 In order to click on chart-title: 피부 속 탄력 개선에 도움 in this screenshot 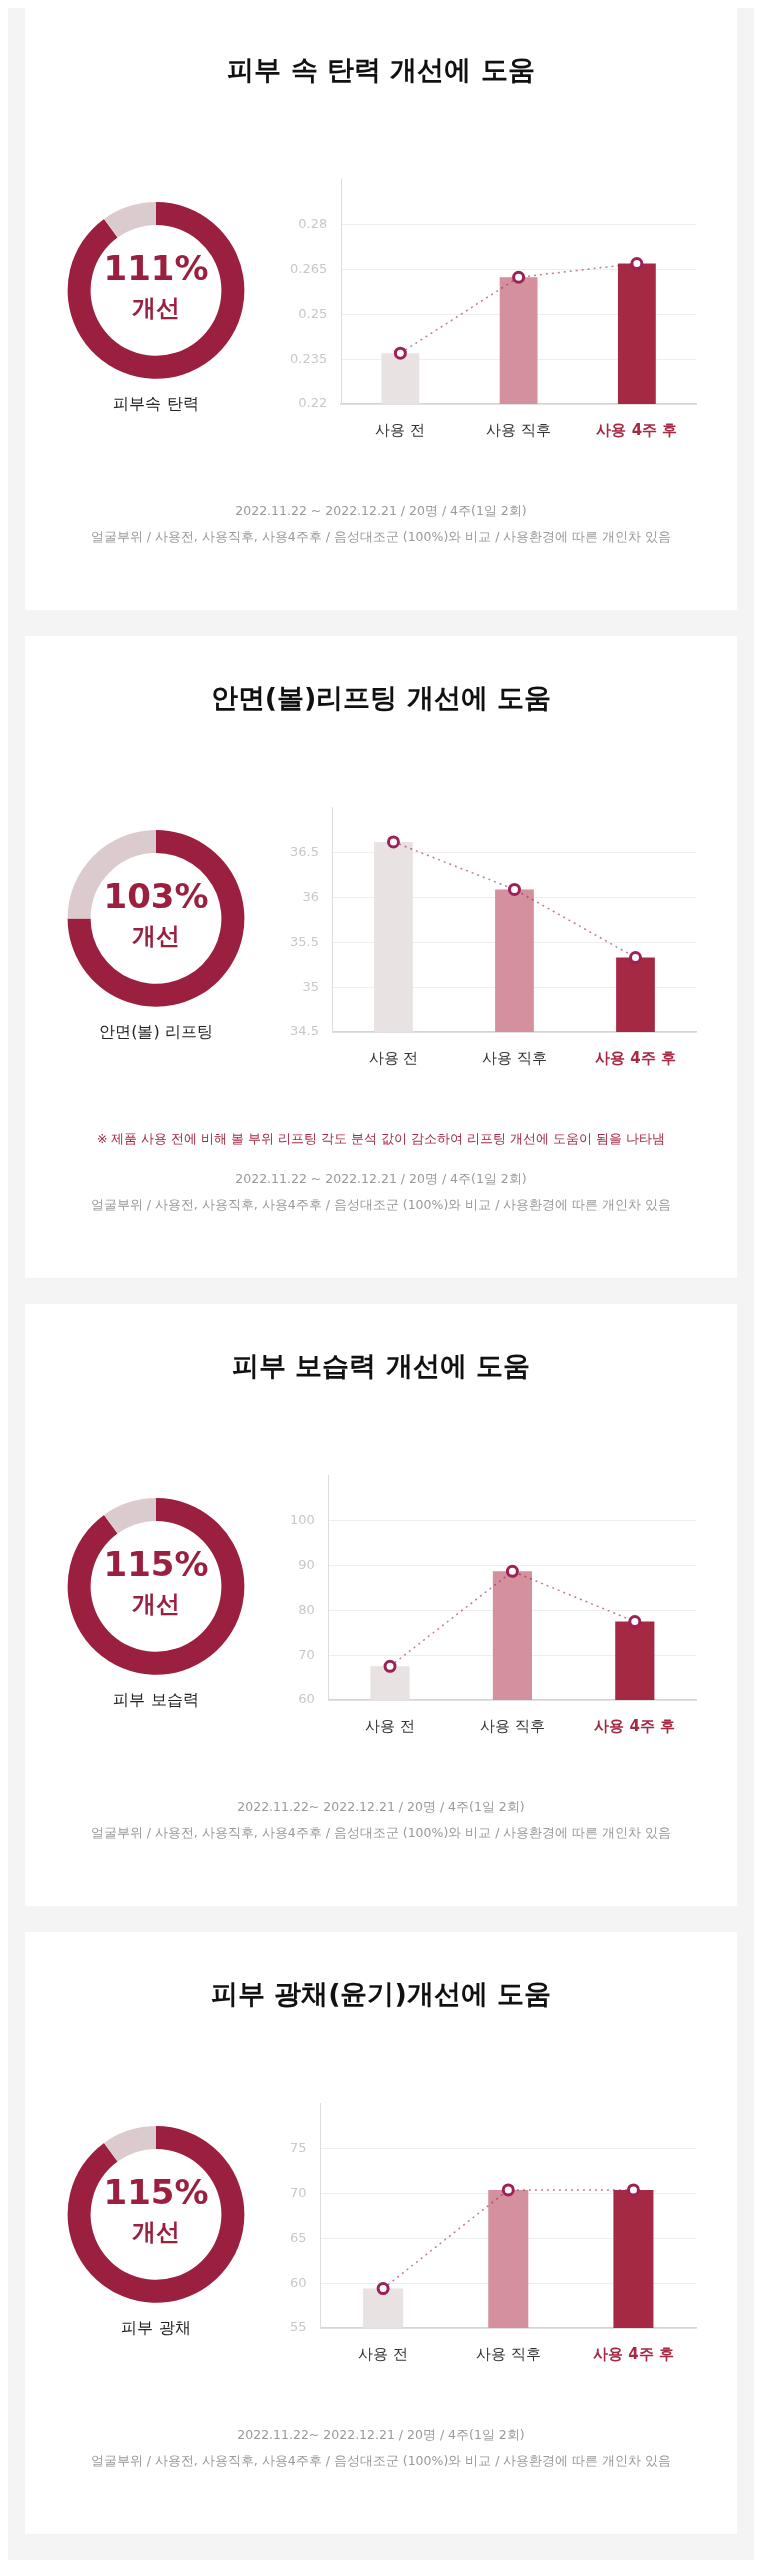, I will do `click(381, 70)`.